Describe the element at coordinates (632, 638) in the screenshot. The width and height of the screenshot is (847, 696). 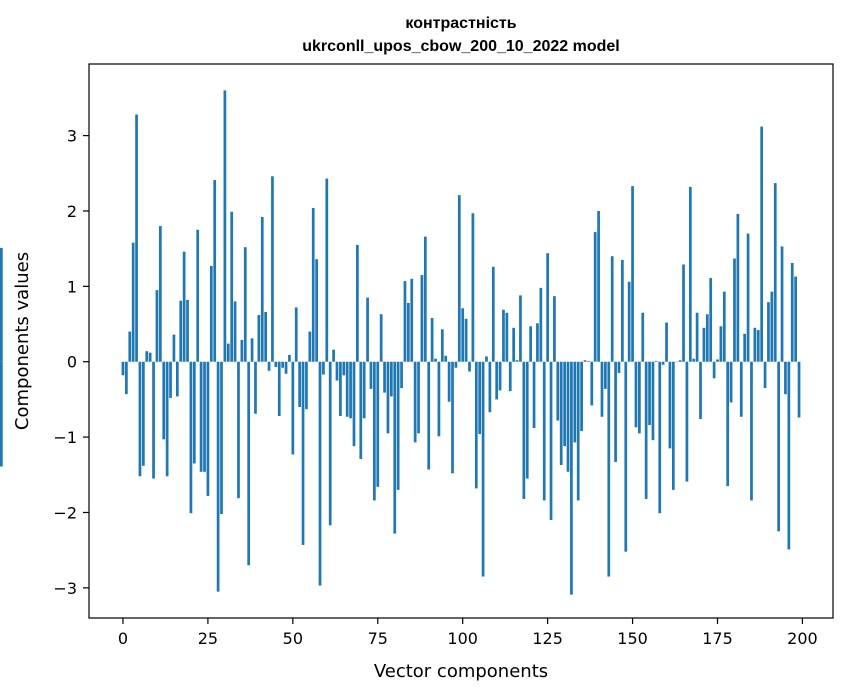
I see `x-tick-label: 150` at that location.